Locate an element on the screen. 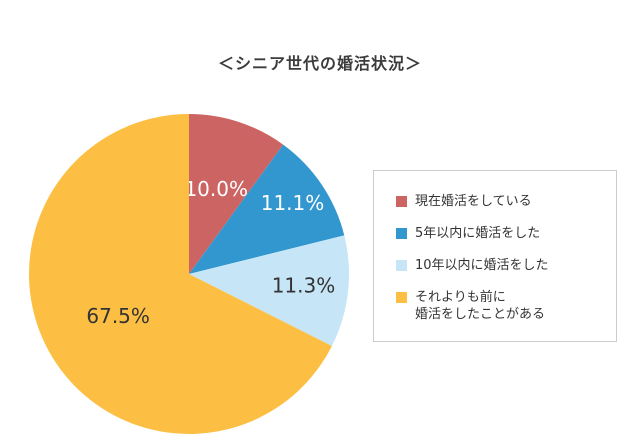 The height and width of the screenshot is (436, 640). legend-label: 現在婚活をしている is located at coordinates (473, 201).